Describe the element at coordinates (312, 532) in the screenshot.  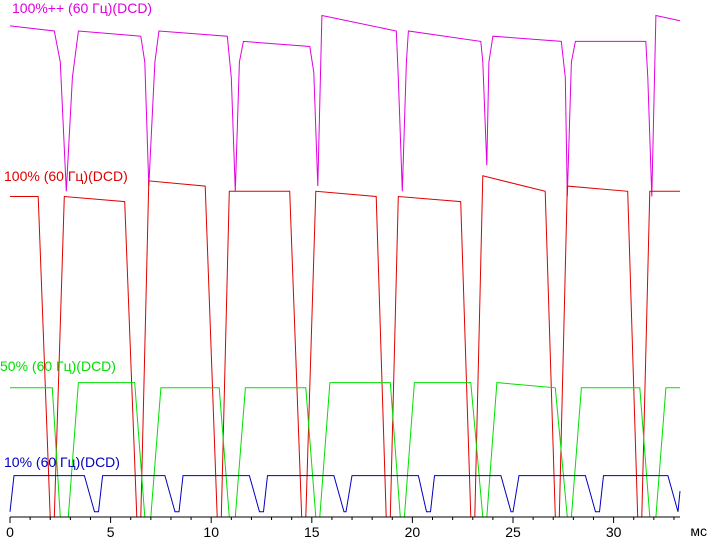
I see `x-tick-label: 15` at that location.